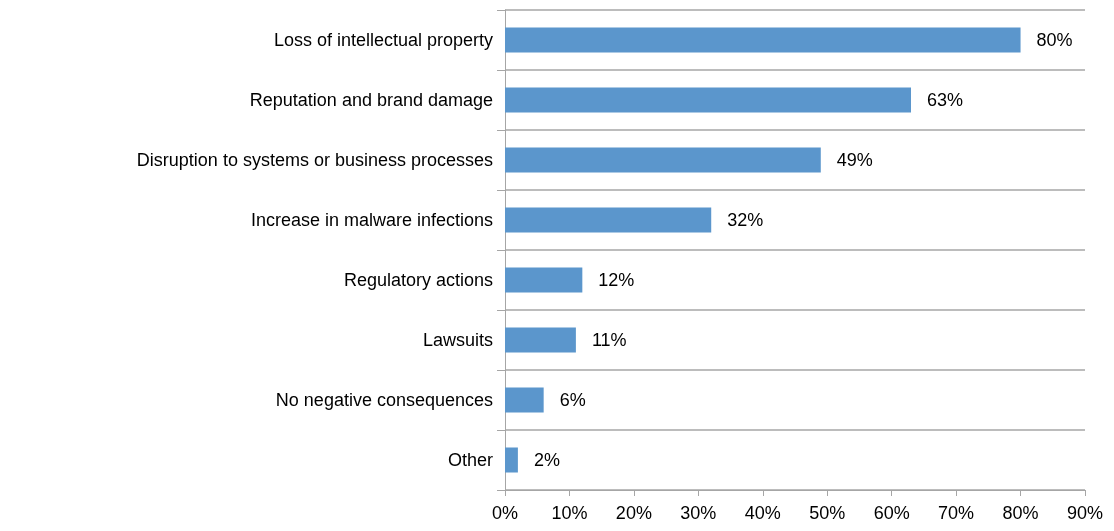 The width and height of the screenshot is (1114, 531). What do you see at coordinates (457, 340) in the screenshot?
I see `y-tick-label: Lawsuits` at bounding box center [457, 340].